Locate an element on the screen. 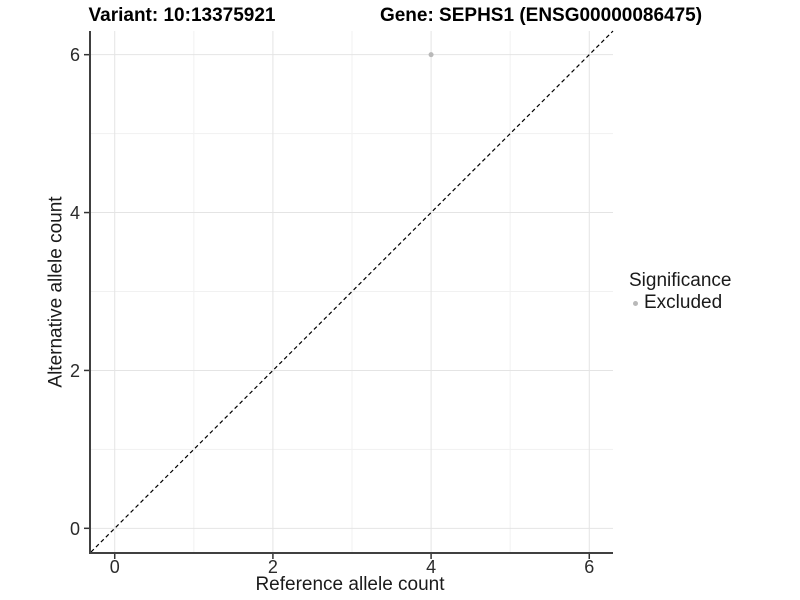 This screenshot has width=800, height=600. x-axis-title: Reference allele count is located at coordinates (350, 584).